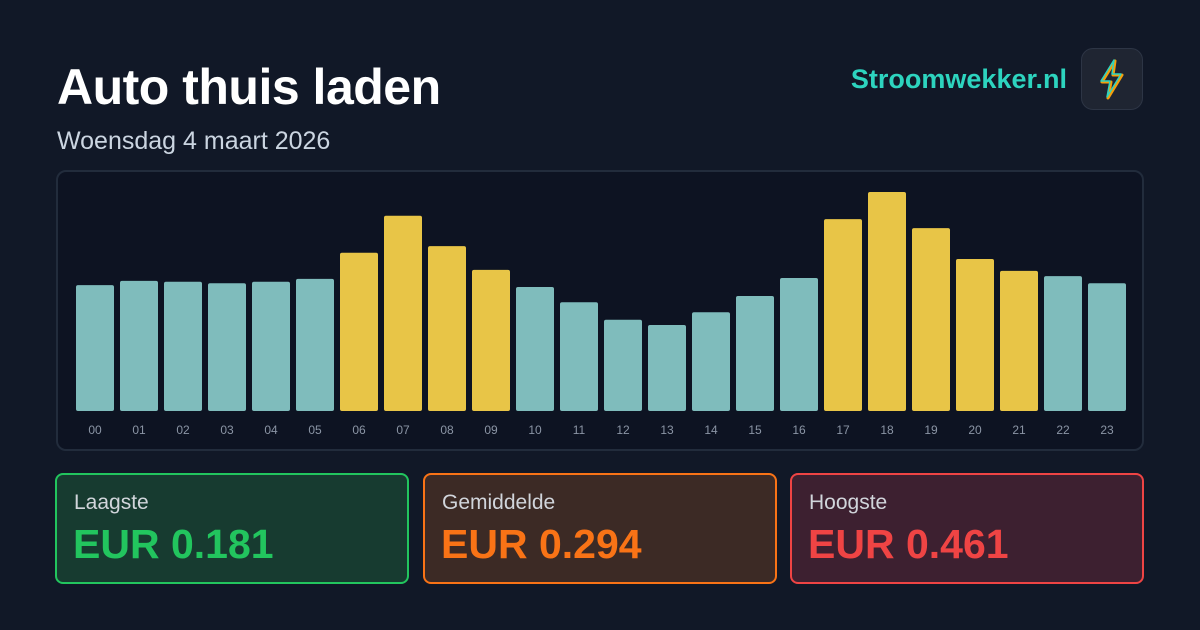  Describe the element at coordinates (1019, 430) in the screenshot. I see `x-tick-label: 21` at that location.